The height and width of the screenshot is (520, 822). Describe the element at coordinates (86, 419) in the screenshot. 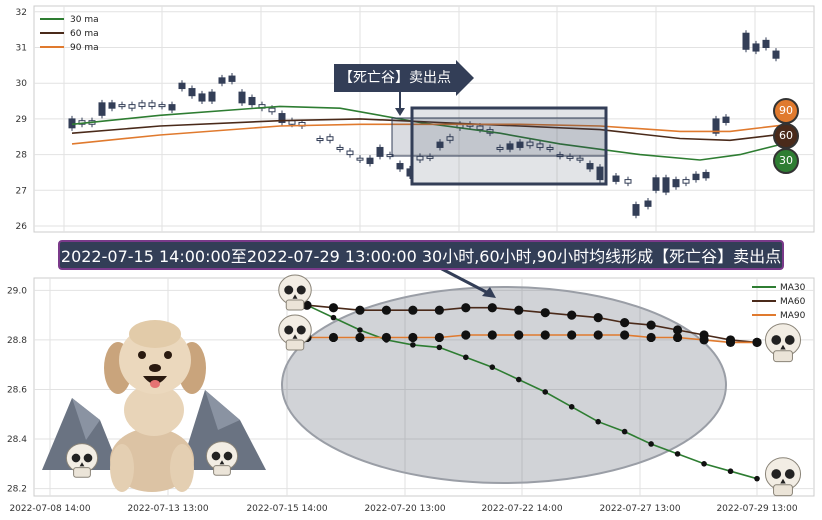

I see `rock-left-face` at that location.